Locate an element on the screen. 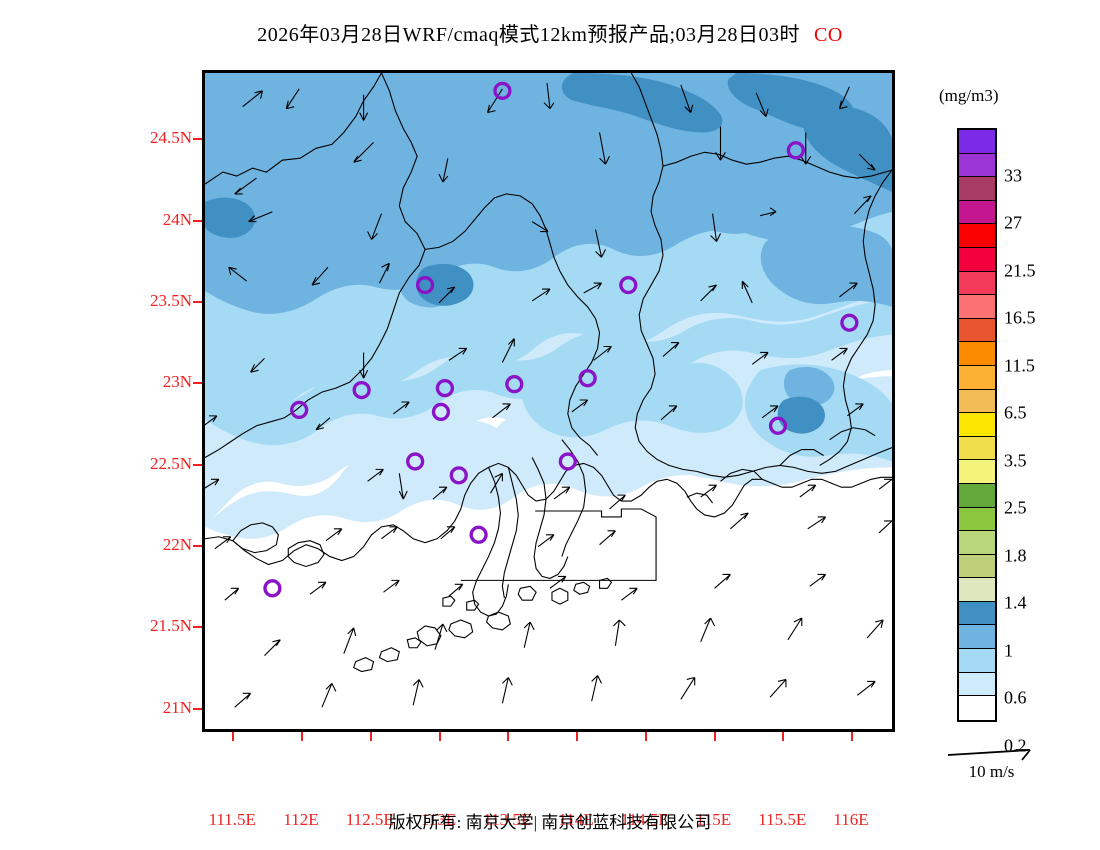 The image size is (1100, 850). y-axis-label: 23N is located at coordinates (177, 382).